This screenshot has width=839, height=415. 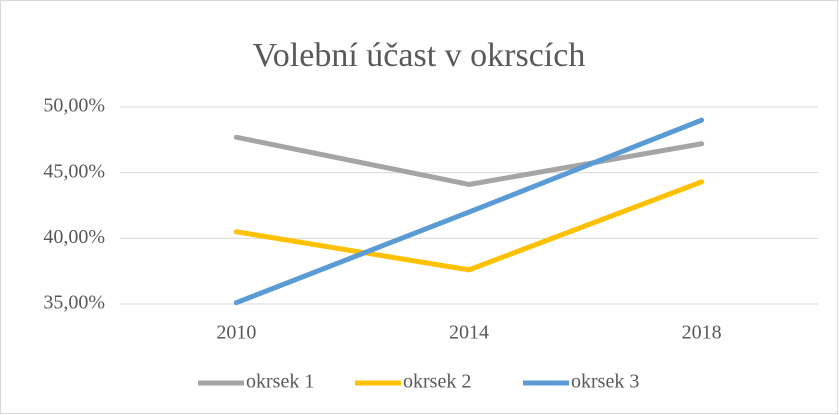 What do you see at coordinates (74, 106) in the screenshot?
I see `y-tick-label: 50,00%` at bounding box center [74, 106].